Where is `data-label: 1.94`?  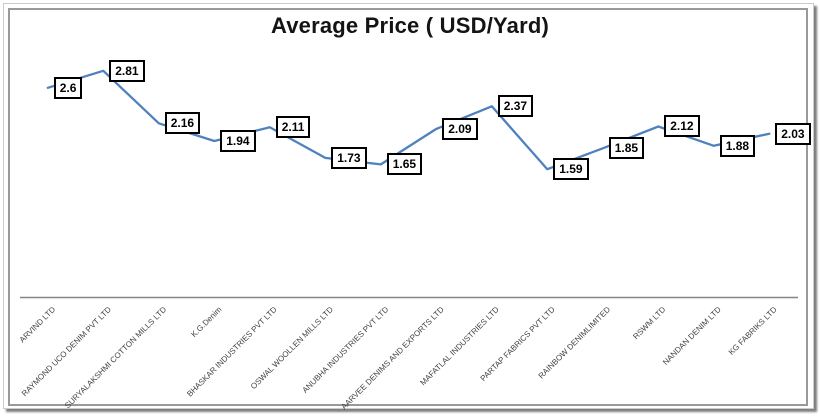
data-label: 1.94 is located at coordinates (238, 141).